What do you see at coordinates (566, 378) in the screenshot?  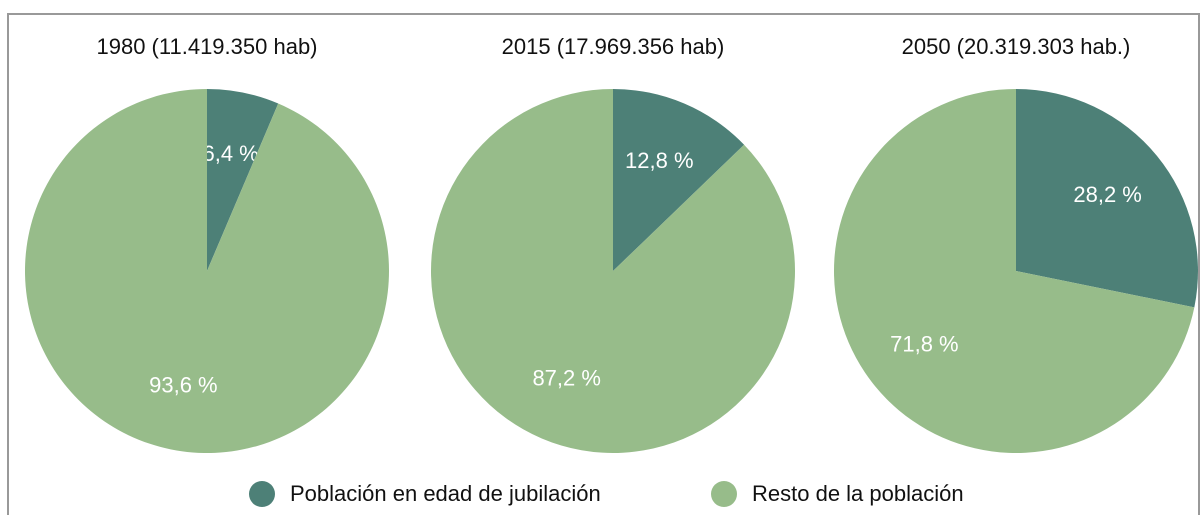 I see `slice-label: 87,2 %` at bounding box center [566, 378].